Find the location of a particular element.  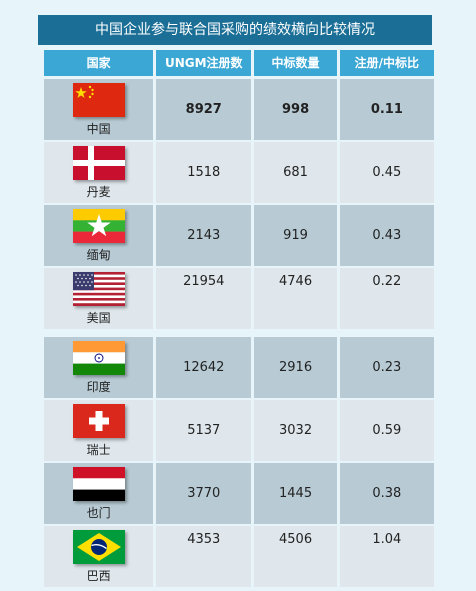

registered-count: 2143 is located at coordinates (204, 235).